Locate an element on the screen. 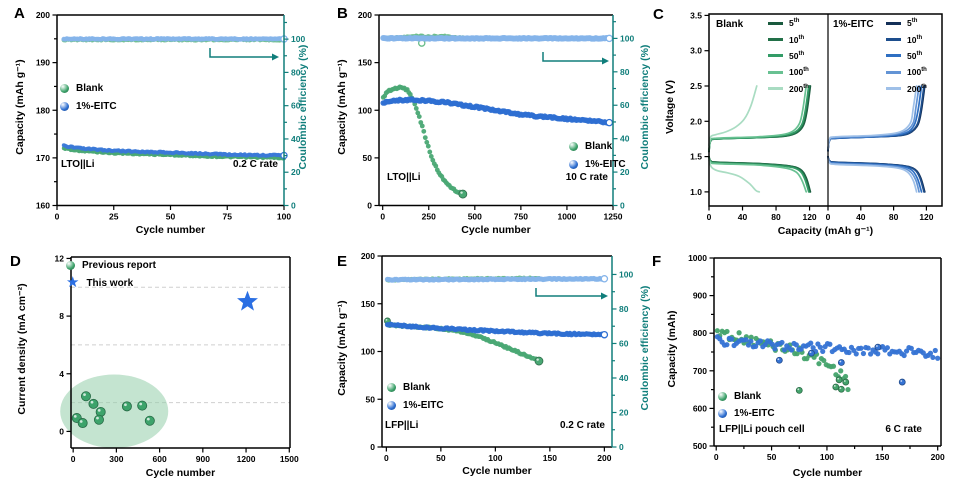 Image resolution: width=965 pixels, height=492 pixels. svg-text: 8 is located at coordinates (61, 316).